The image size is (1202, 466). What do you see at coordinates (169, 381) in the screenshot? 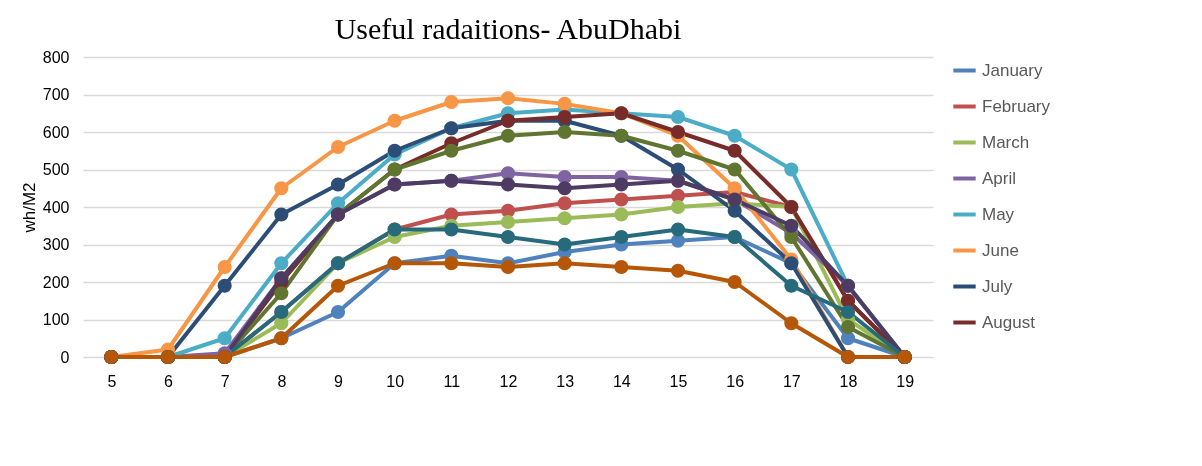
I see `x-tick-label: 6` at bounding box center [169, 381].